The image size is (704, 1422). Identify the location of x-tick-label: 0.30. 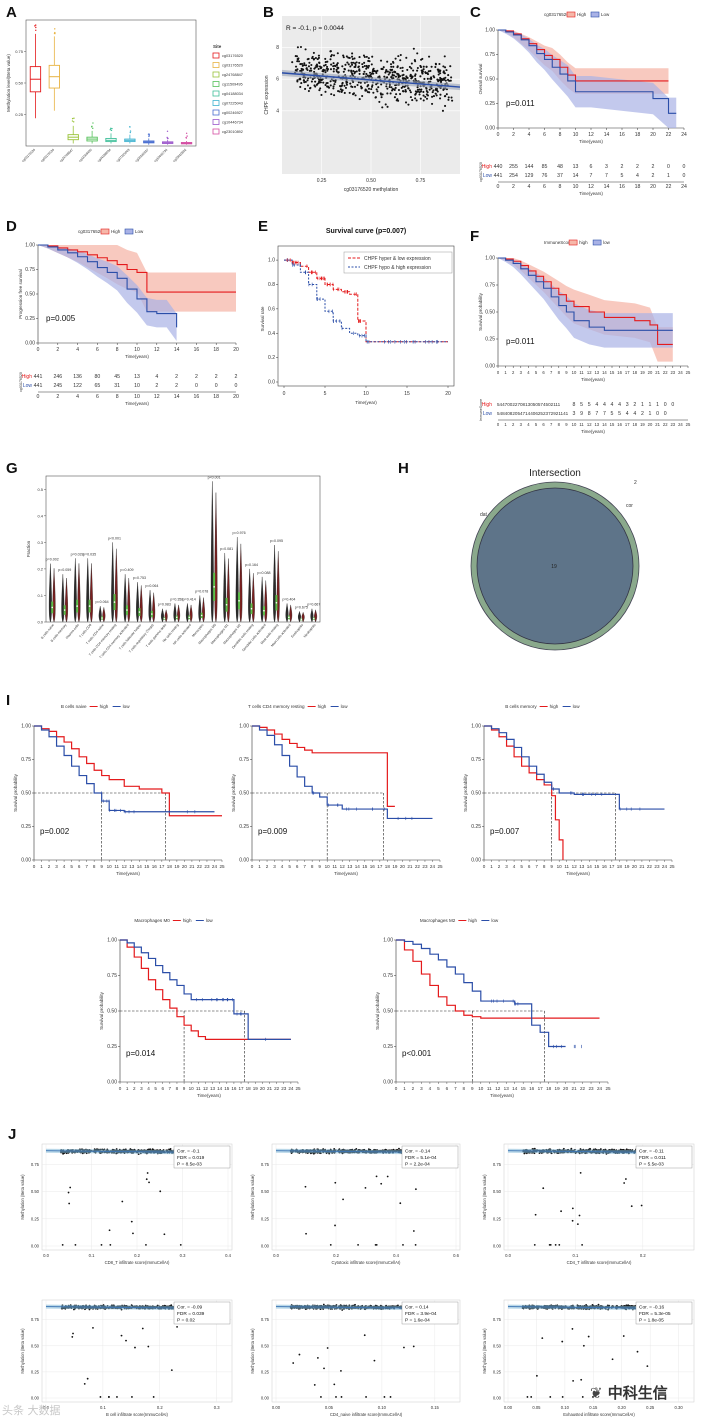
(679, 1407).